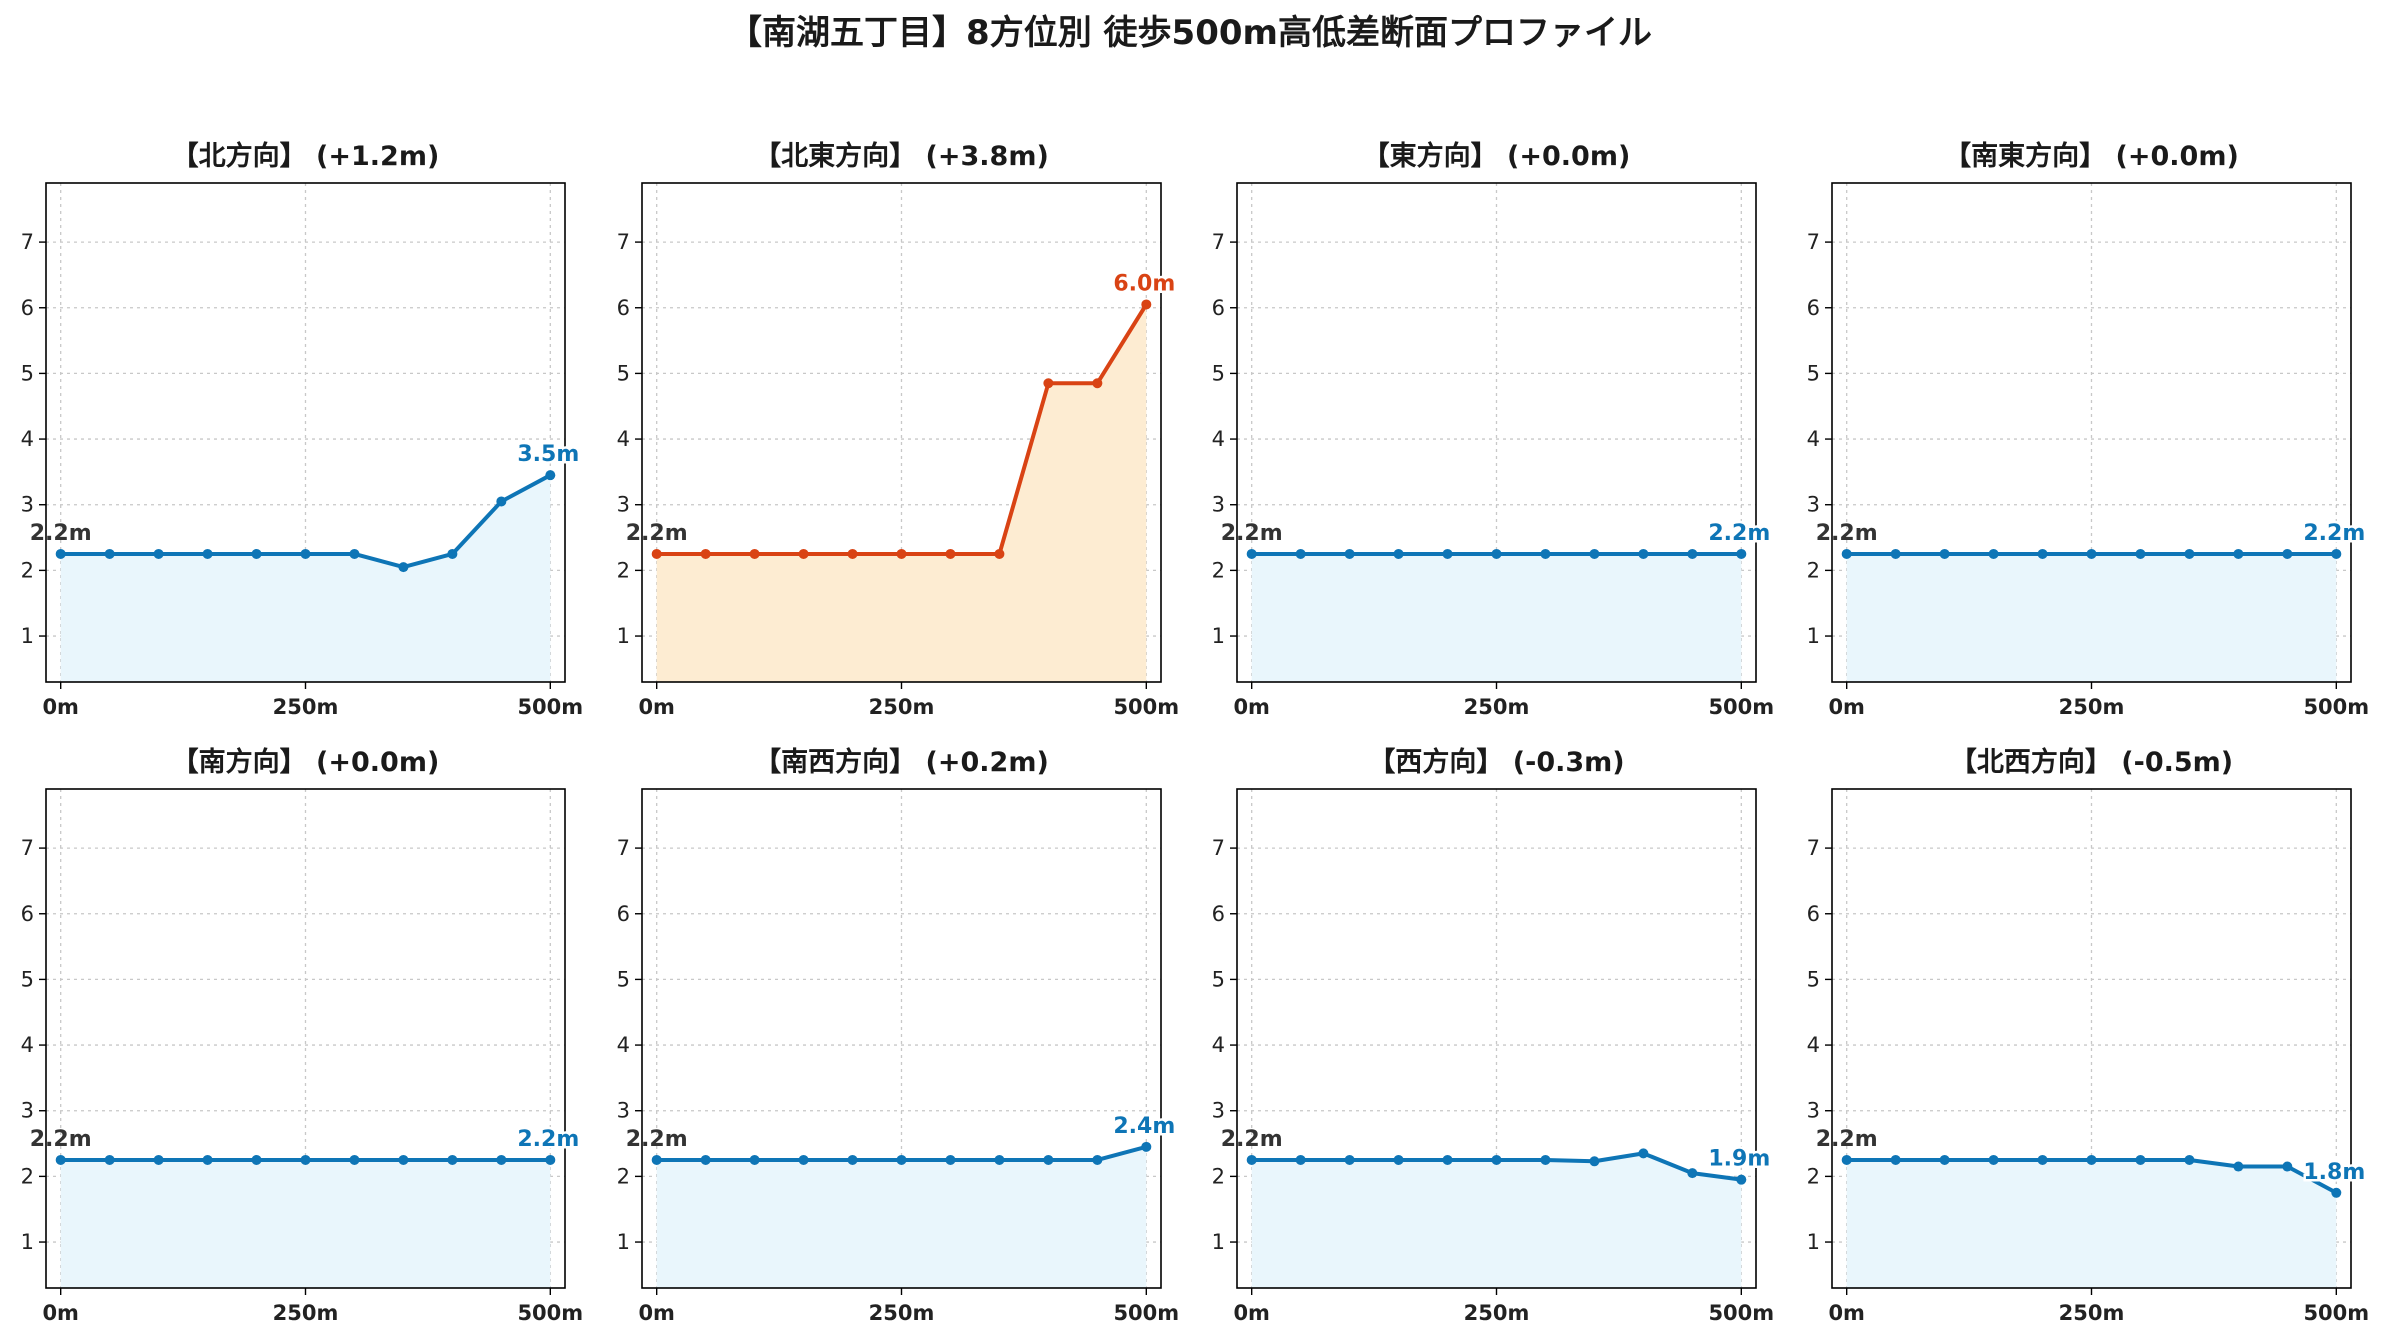 The height and width of the screenshot is (1340, 2381). I want to click on panel-title: 【北方向】 (+1.2m), so click(306, 156).